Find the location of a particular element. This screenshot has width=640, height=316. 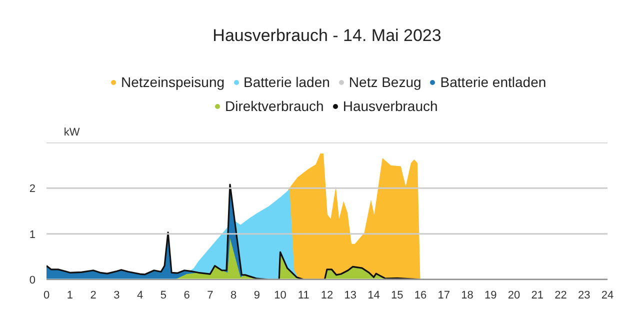

y-axis-title: kW is located at coordinates (72, 132).